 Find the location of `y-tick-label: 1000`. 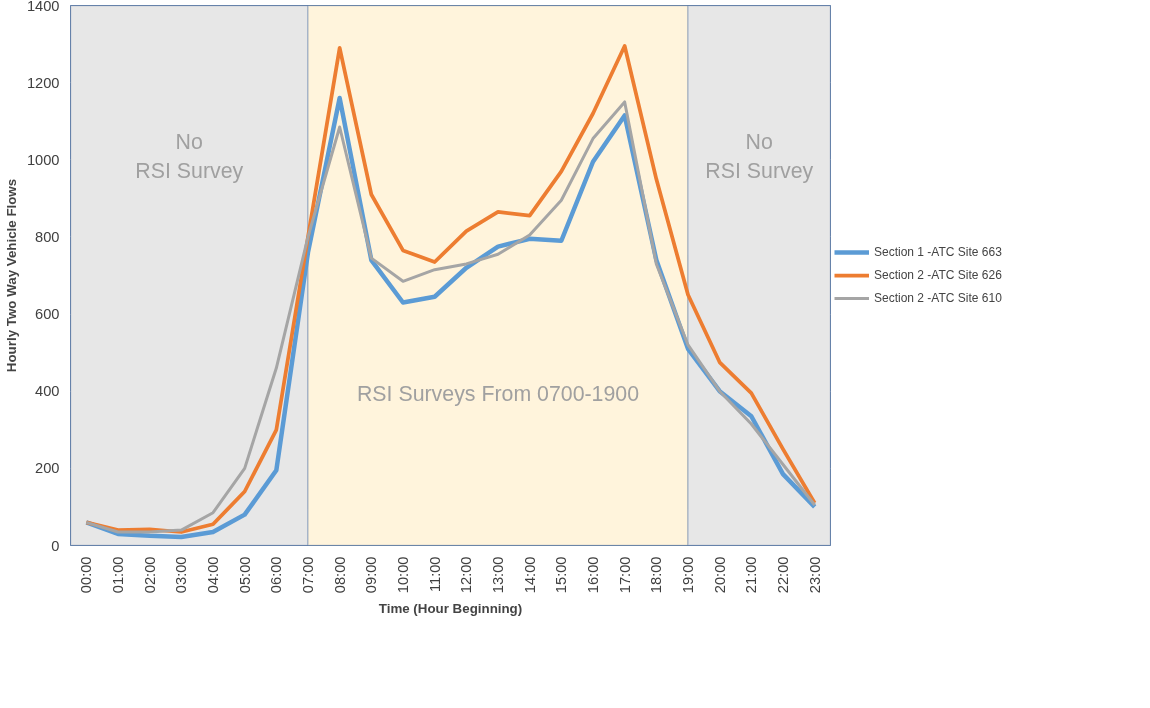

y-tick-label: 1000 is located at coordinates (43, 159).